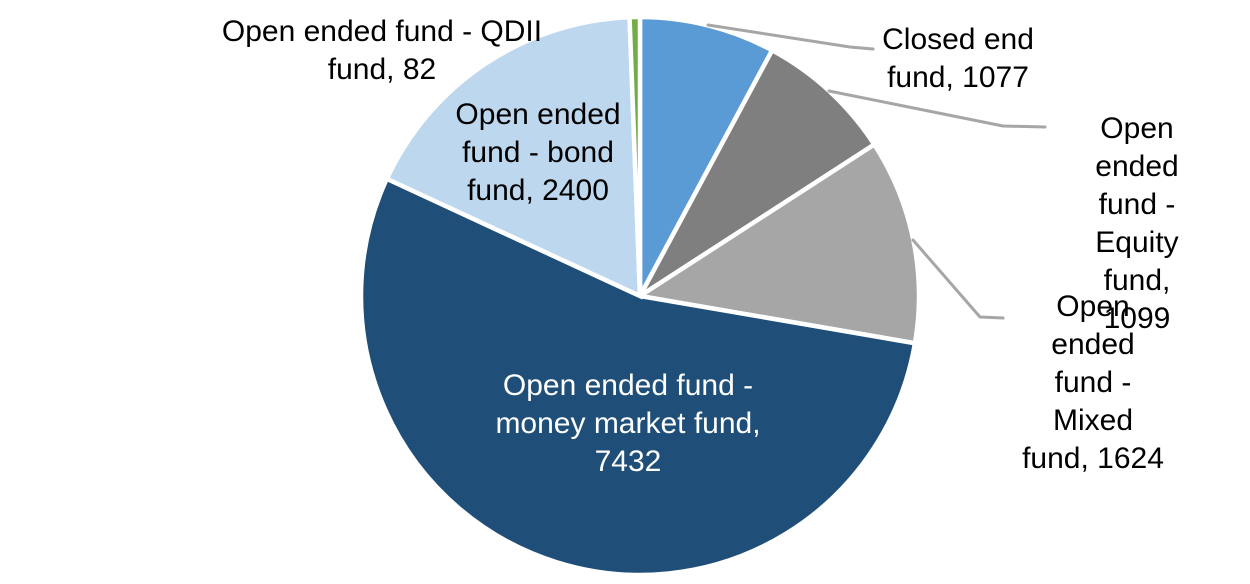  Describe the element at coordinates (635, 155) in the screenshot. I see `pie-slice-open-ended-qdii-fund` at that location.